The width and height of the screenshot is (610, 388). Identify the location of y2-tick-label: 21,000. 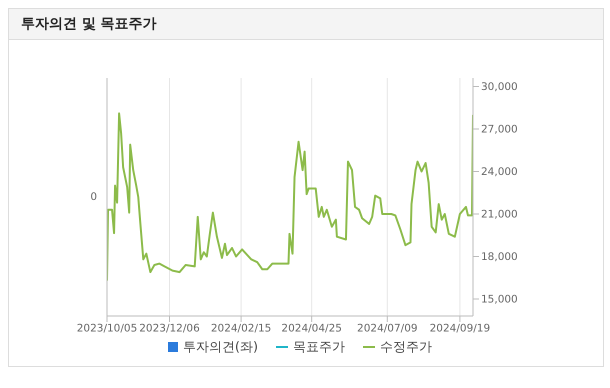
(499, 214).